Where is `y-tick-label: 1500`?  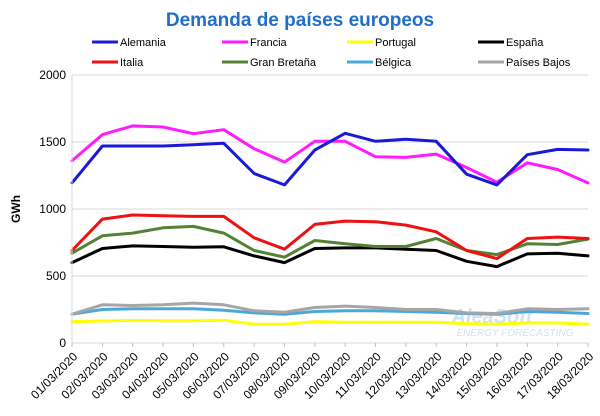
y-tick-label: 1500 is located at coordinates (52, 142).